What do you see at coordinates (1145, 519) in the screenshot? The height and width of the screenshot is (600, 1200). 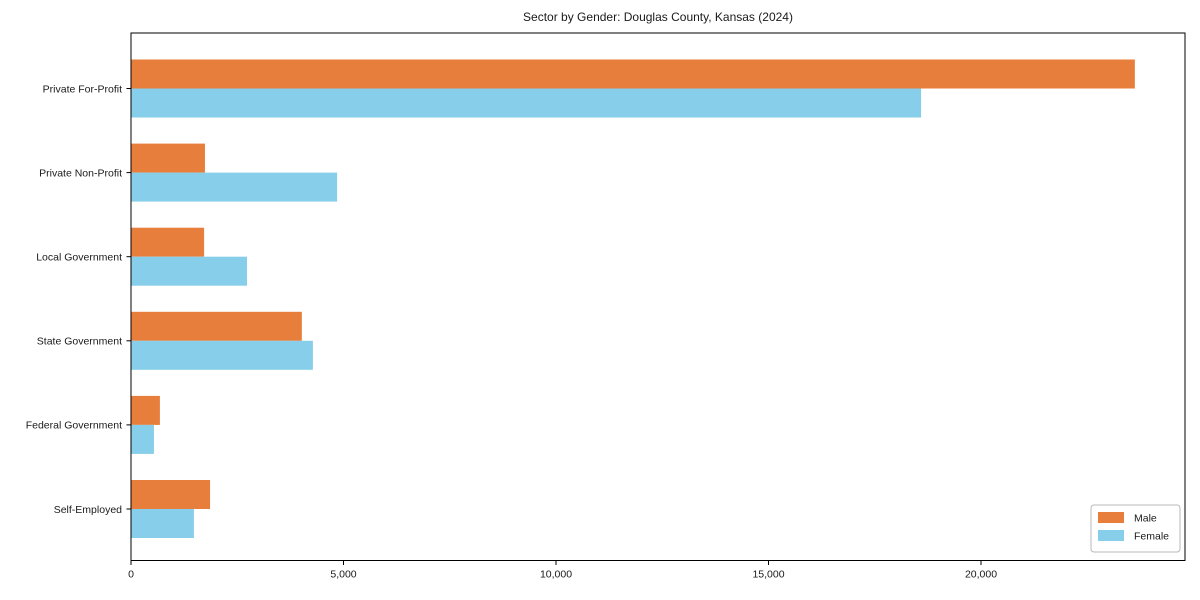 I see `legend-label-male: Male` at bounding box center [1145, 519].